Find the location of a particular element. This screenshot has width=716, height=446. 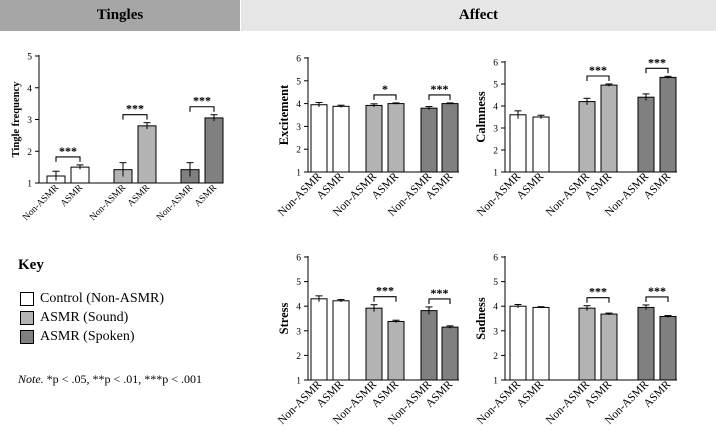

legend-swatch-sound is located at coordinates (27, 318).